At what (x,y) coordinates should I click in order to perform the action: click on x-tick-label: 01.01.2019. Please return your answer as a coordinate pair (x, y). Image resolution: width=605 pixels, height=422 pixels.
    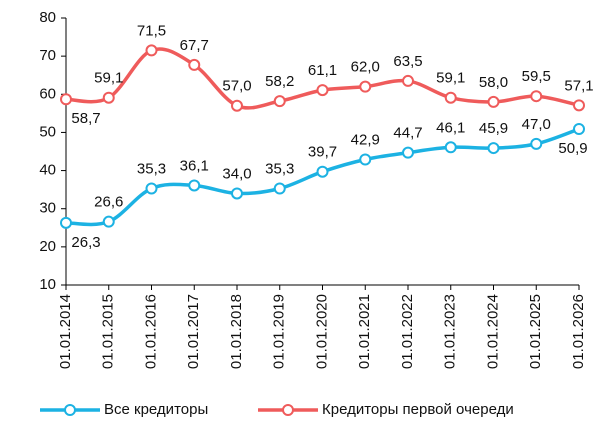
    Looking at the image, I should click on (279, 331).